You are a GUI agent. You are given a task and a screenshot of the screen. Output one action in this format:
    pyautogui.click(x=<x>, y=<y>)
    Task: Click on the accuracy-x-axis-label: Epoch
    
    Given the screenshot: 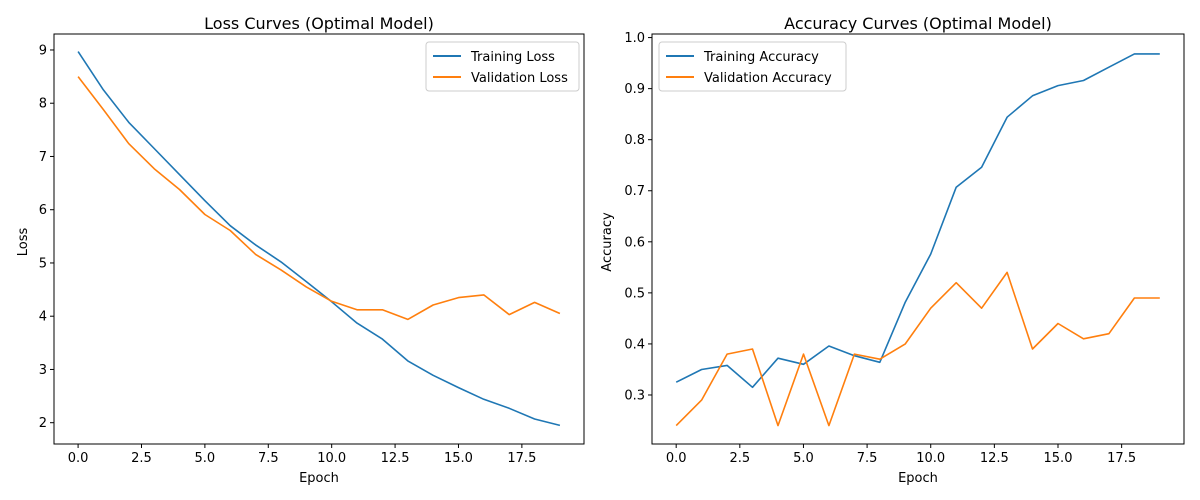 What is the action you would take?
    pyautogui.click(x=918, y=478)
    